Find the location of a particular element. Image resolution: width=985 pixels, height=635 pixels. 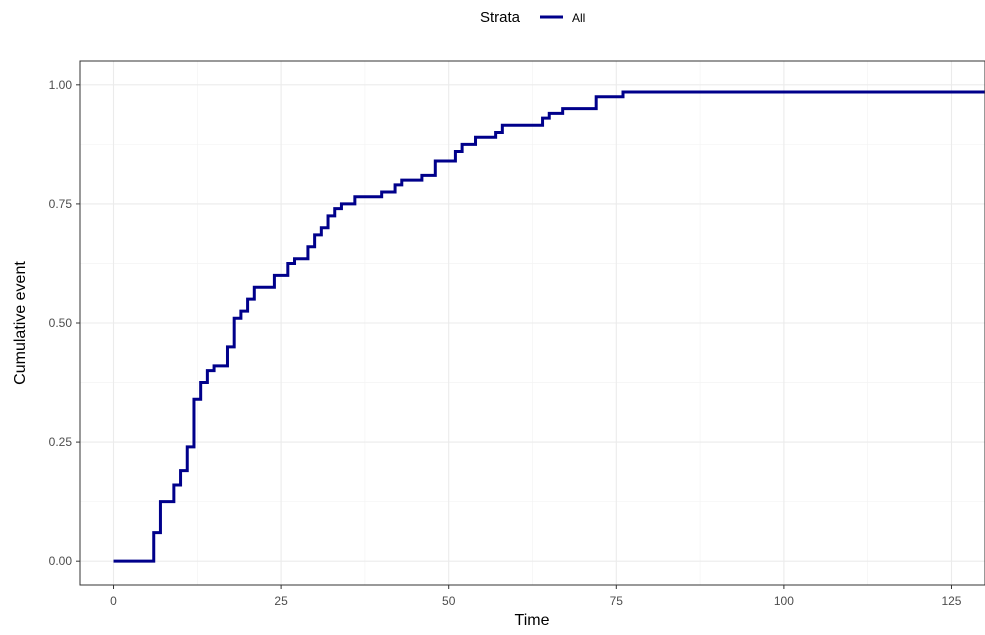

x-axis-title: Time is located at coordinates (532, 620).